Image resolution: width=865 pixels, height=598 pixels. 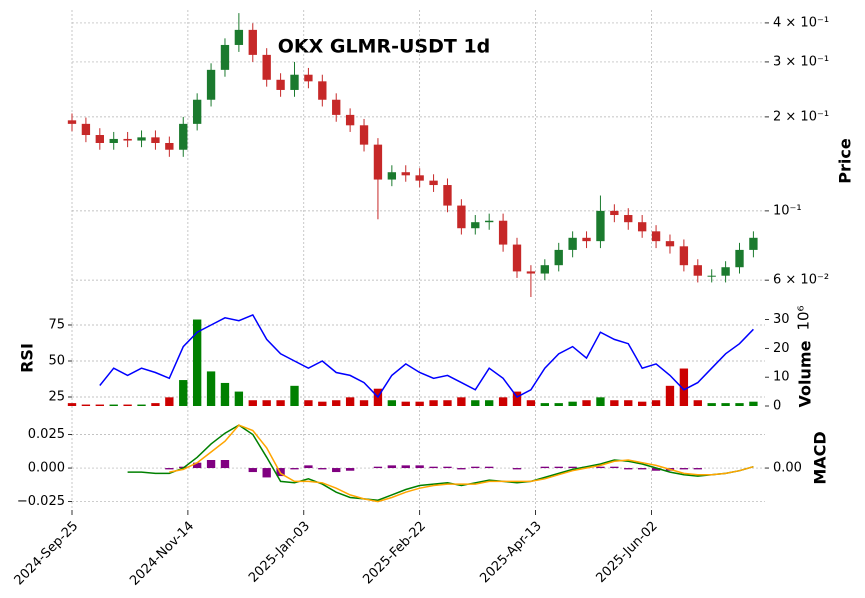 What do you see at coordinates (801, 61) in the screenshot?
I see `y2-tick-label: 3 × 10⁻¹` at bounding box center [801, 61].